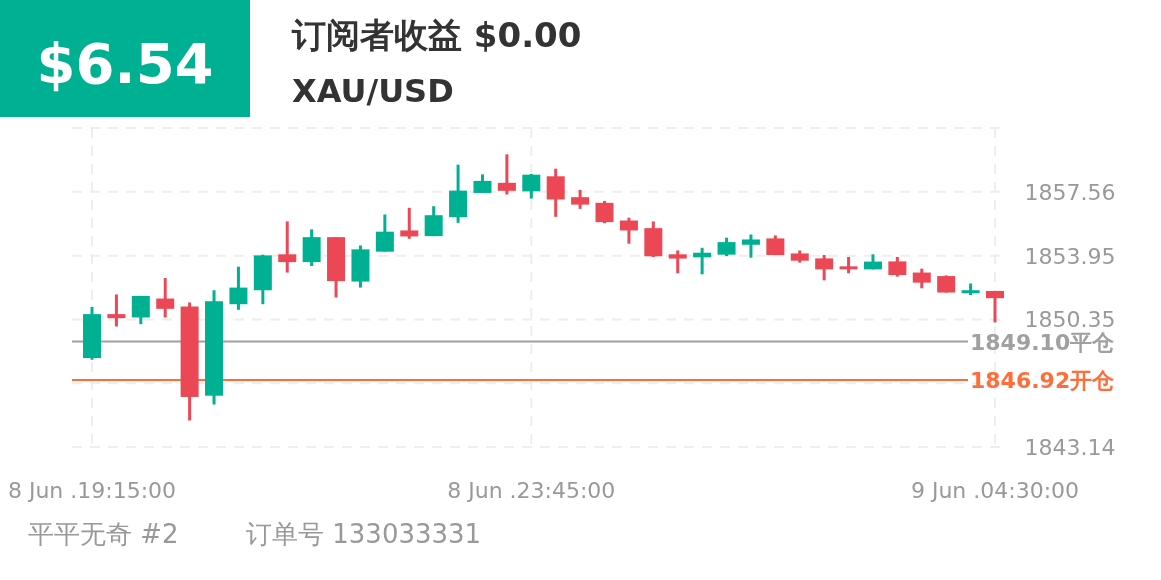  Describe the element at coordinates (373, 91) in the screenshot. I see `subtitle: XAU/USD` at that location.